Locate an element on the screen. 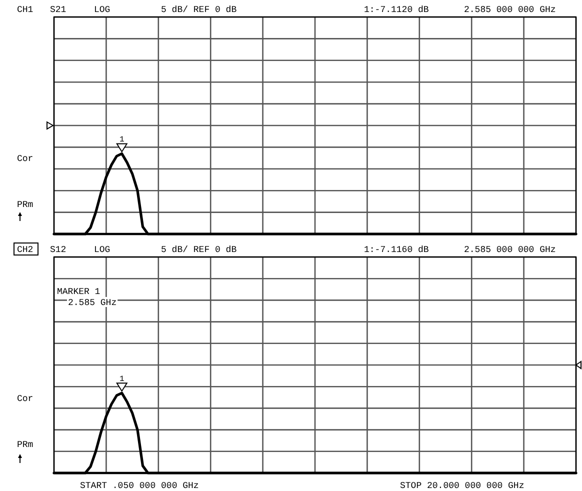 The image size is (582, 491). text: 1:-7.1160 dB is located at coordinates (397, 250).